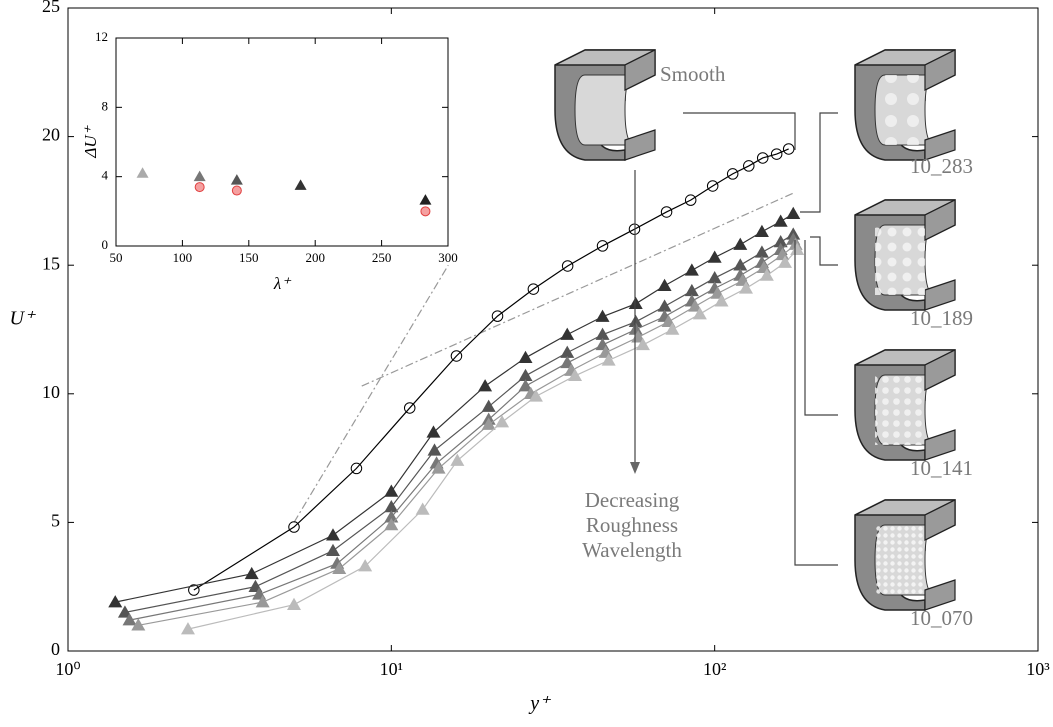  What do you see at coordinates (632, 525) in the screenshot?
I see `annotation: Roughness` at bounding box center [632, 525].